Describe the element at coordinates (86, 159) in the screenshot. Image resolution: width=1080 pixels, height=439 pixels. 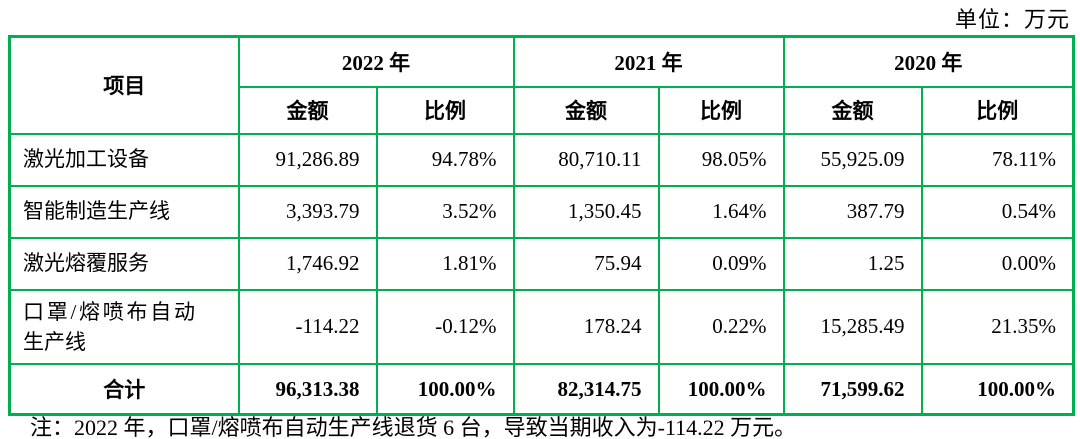
I see `item-label: 激光加工设备` at that location.